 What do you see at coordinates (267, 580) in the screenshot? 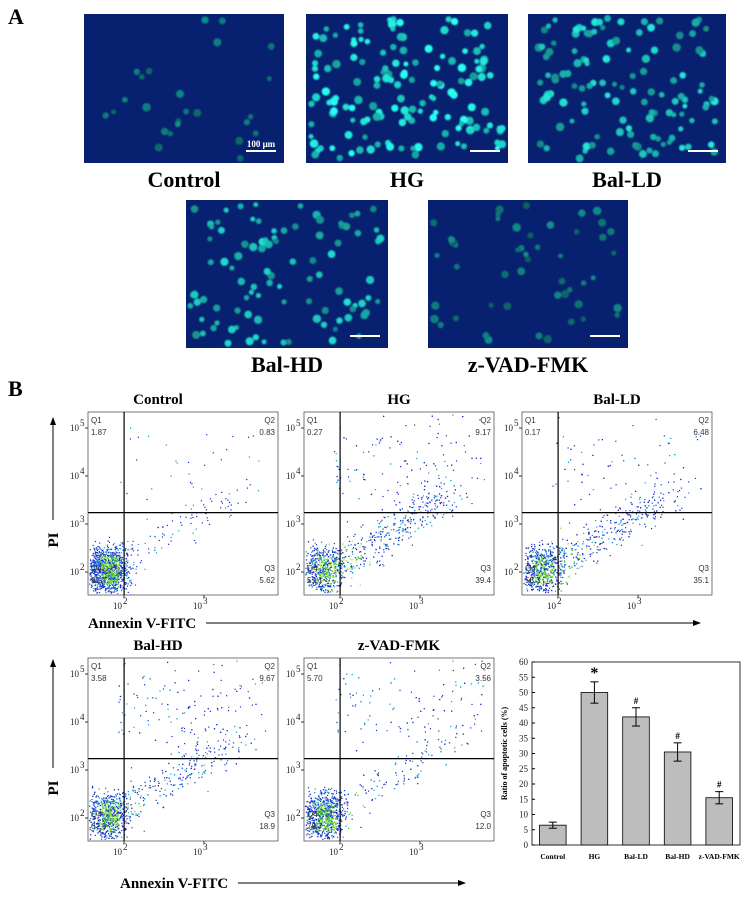
I see `quadrant-value: 5.62` at bounding box center [267, 580].